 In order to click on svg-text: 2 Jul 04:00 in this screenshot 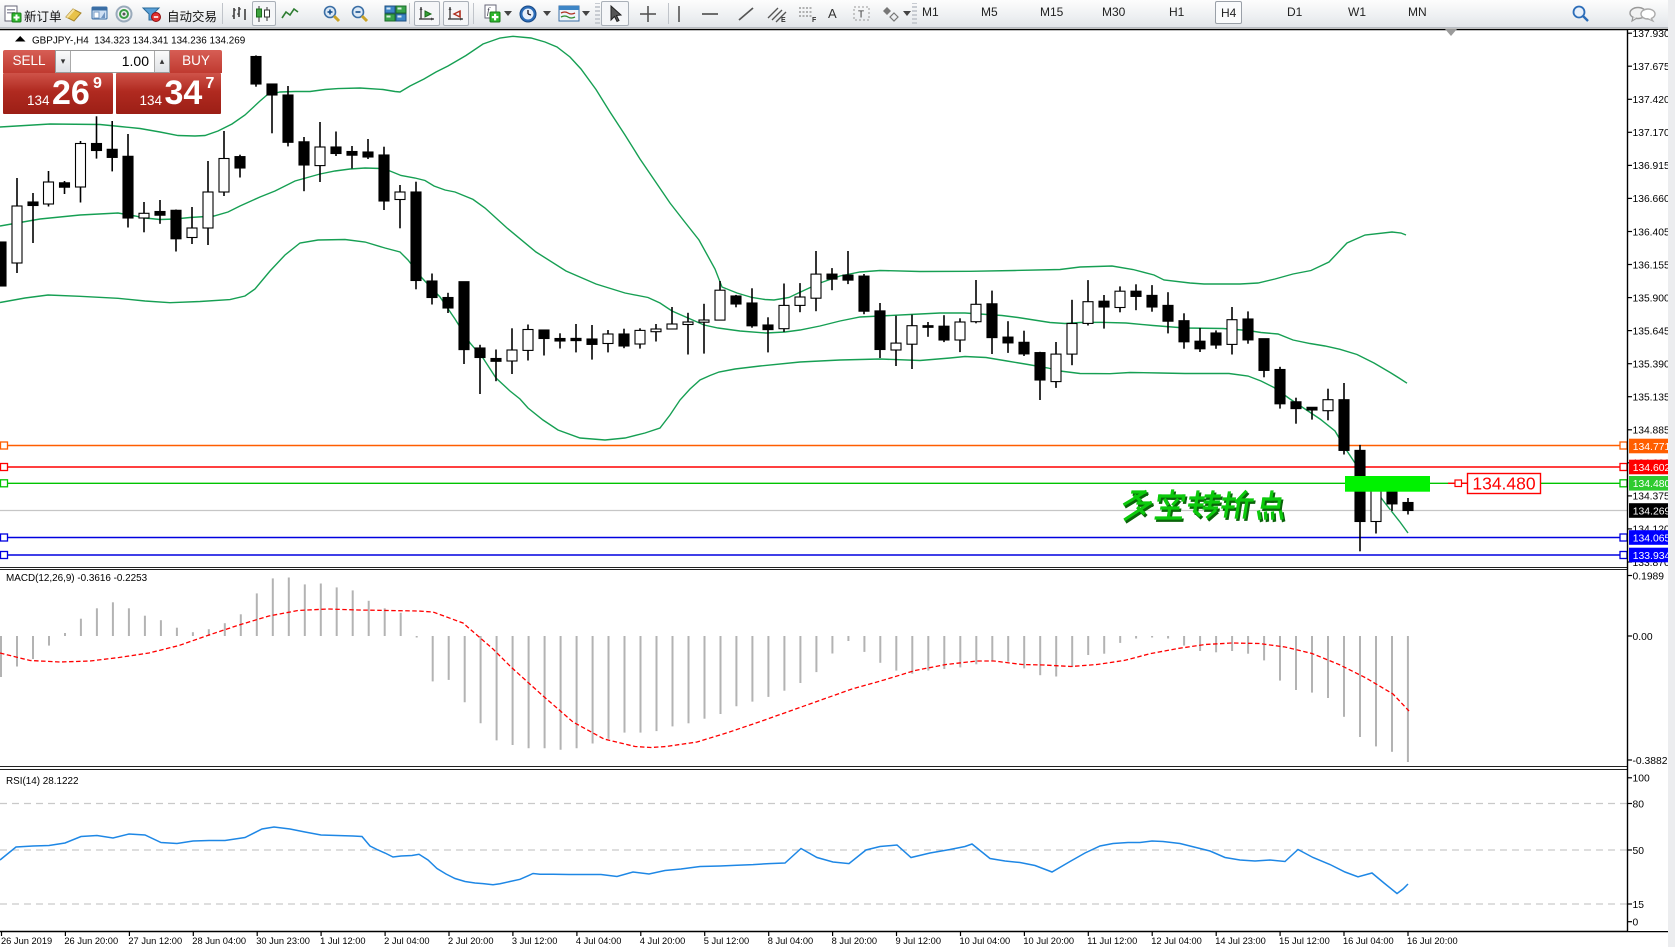, I will do `click(407, 941)`.